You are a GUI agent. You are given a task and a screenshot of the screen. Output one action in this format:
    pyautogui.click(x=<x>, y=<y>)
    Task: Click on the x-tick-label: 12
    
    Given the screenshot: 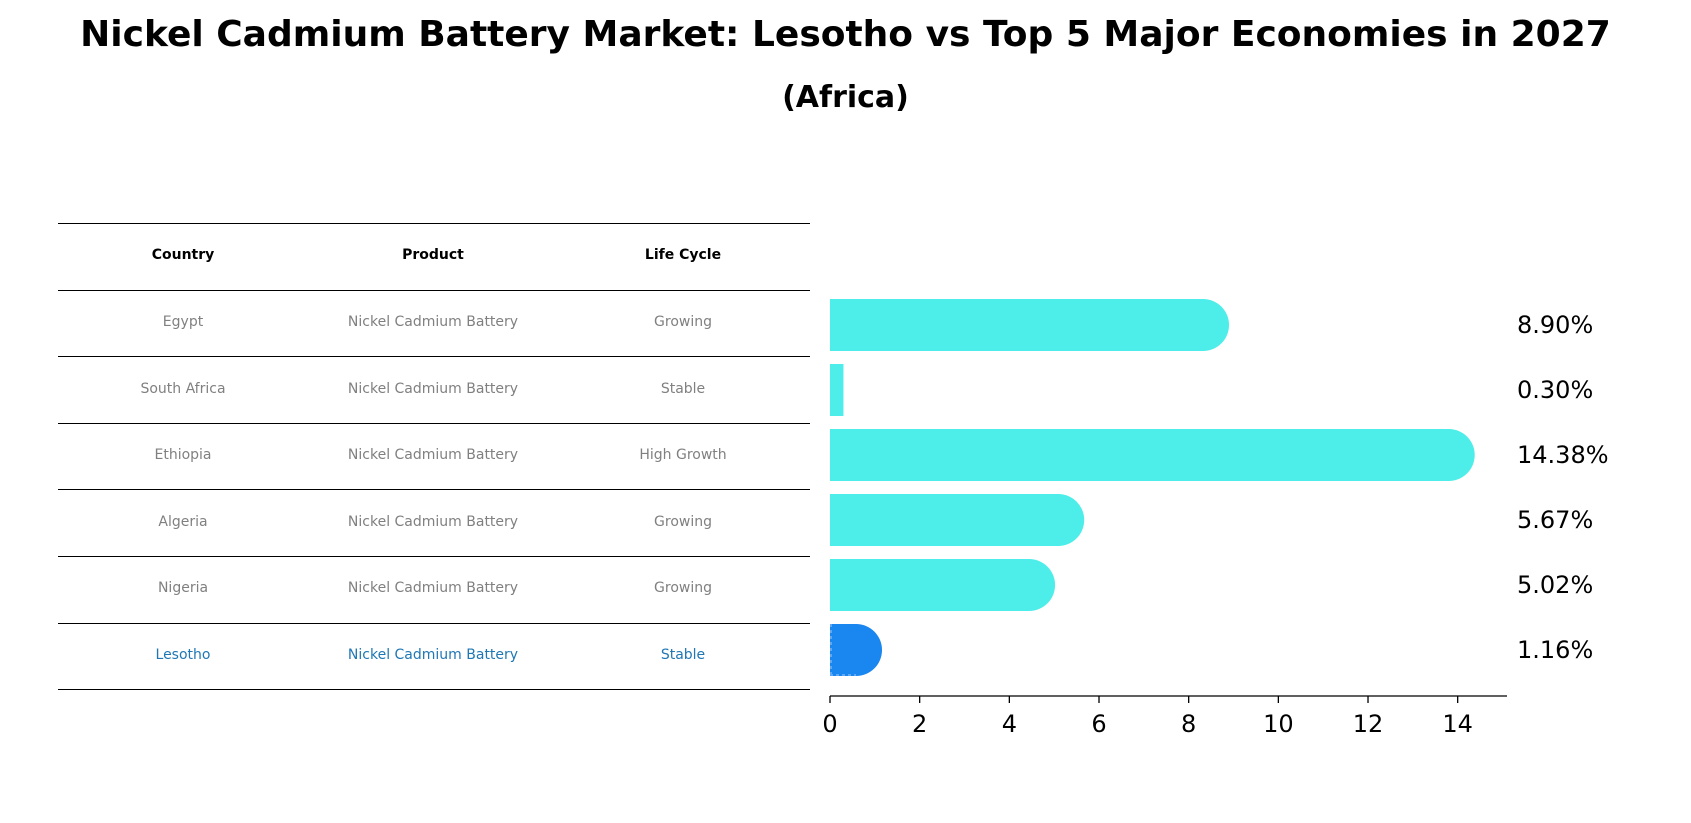 What is the action you would take?
    pyautogui.click(x=1368, y=724)
    